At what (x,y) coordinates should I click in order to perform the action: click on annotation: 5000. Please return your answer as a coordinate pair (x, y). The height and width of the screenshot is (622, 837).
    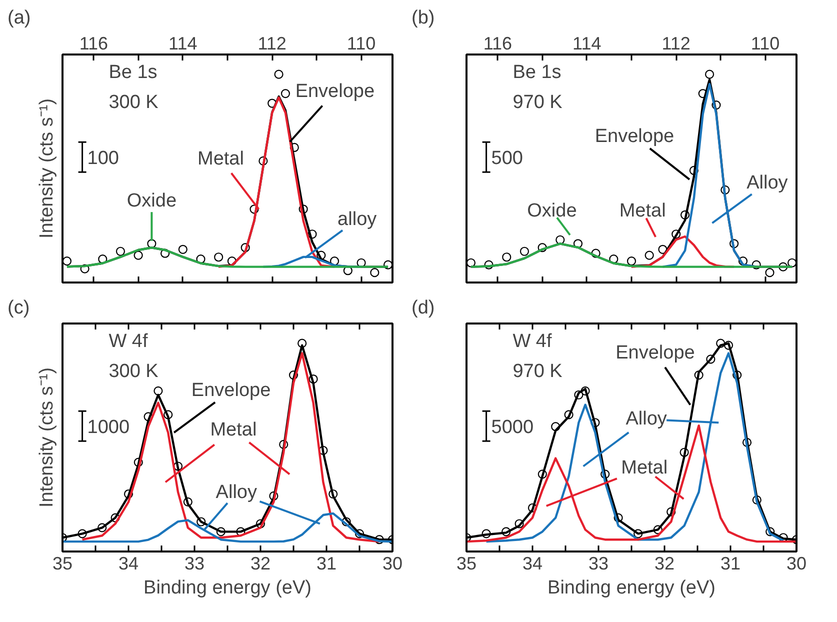
    Looking at the image, I should click on (512, 427).